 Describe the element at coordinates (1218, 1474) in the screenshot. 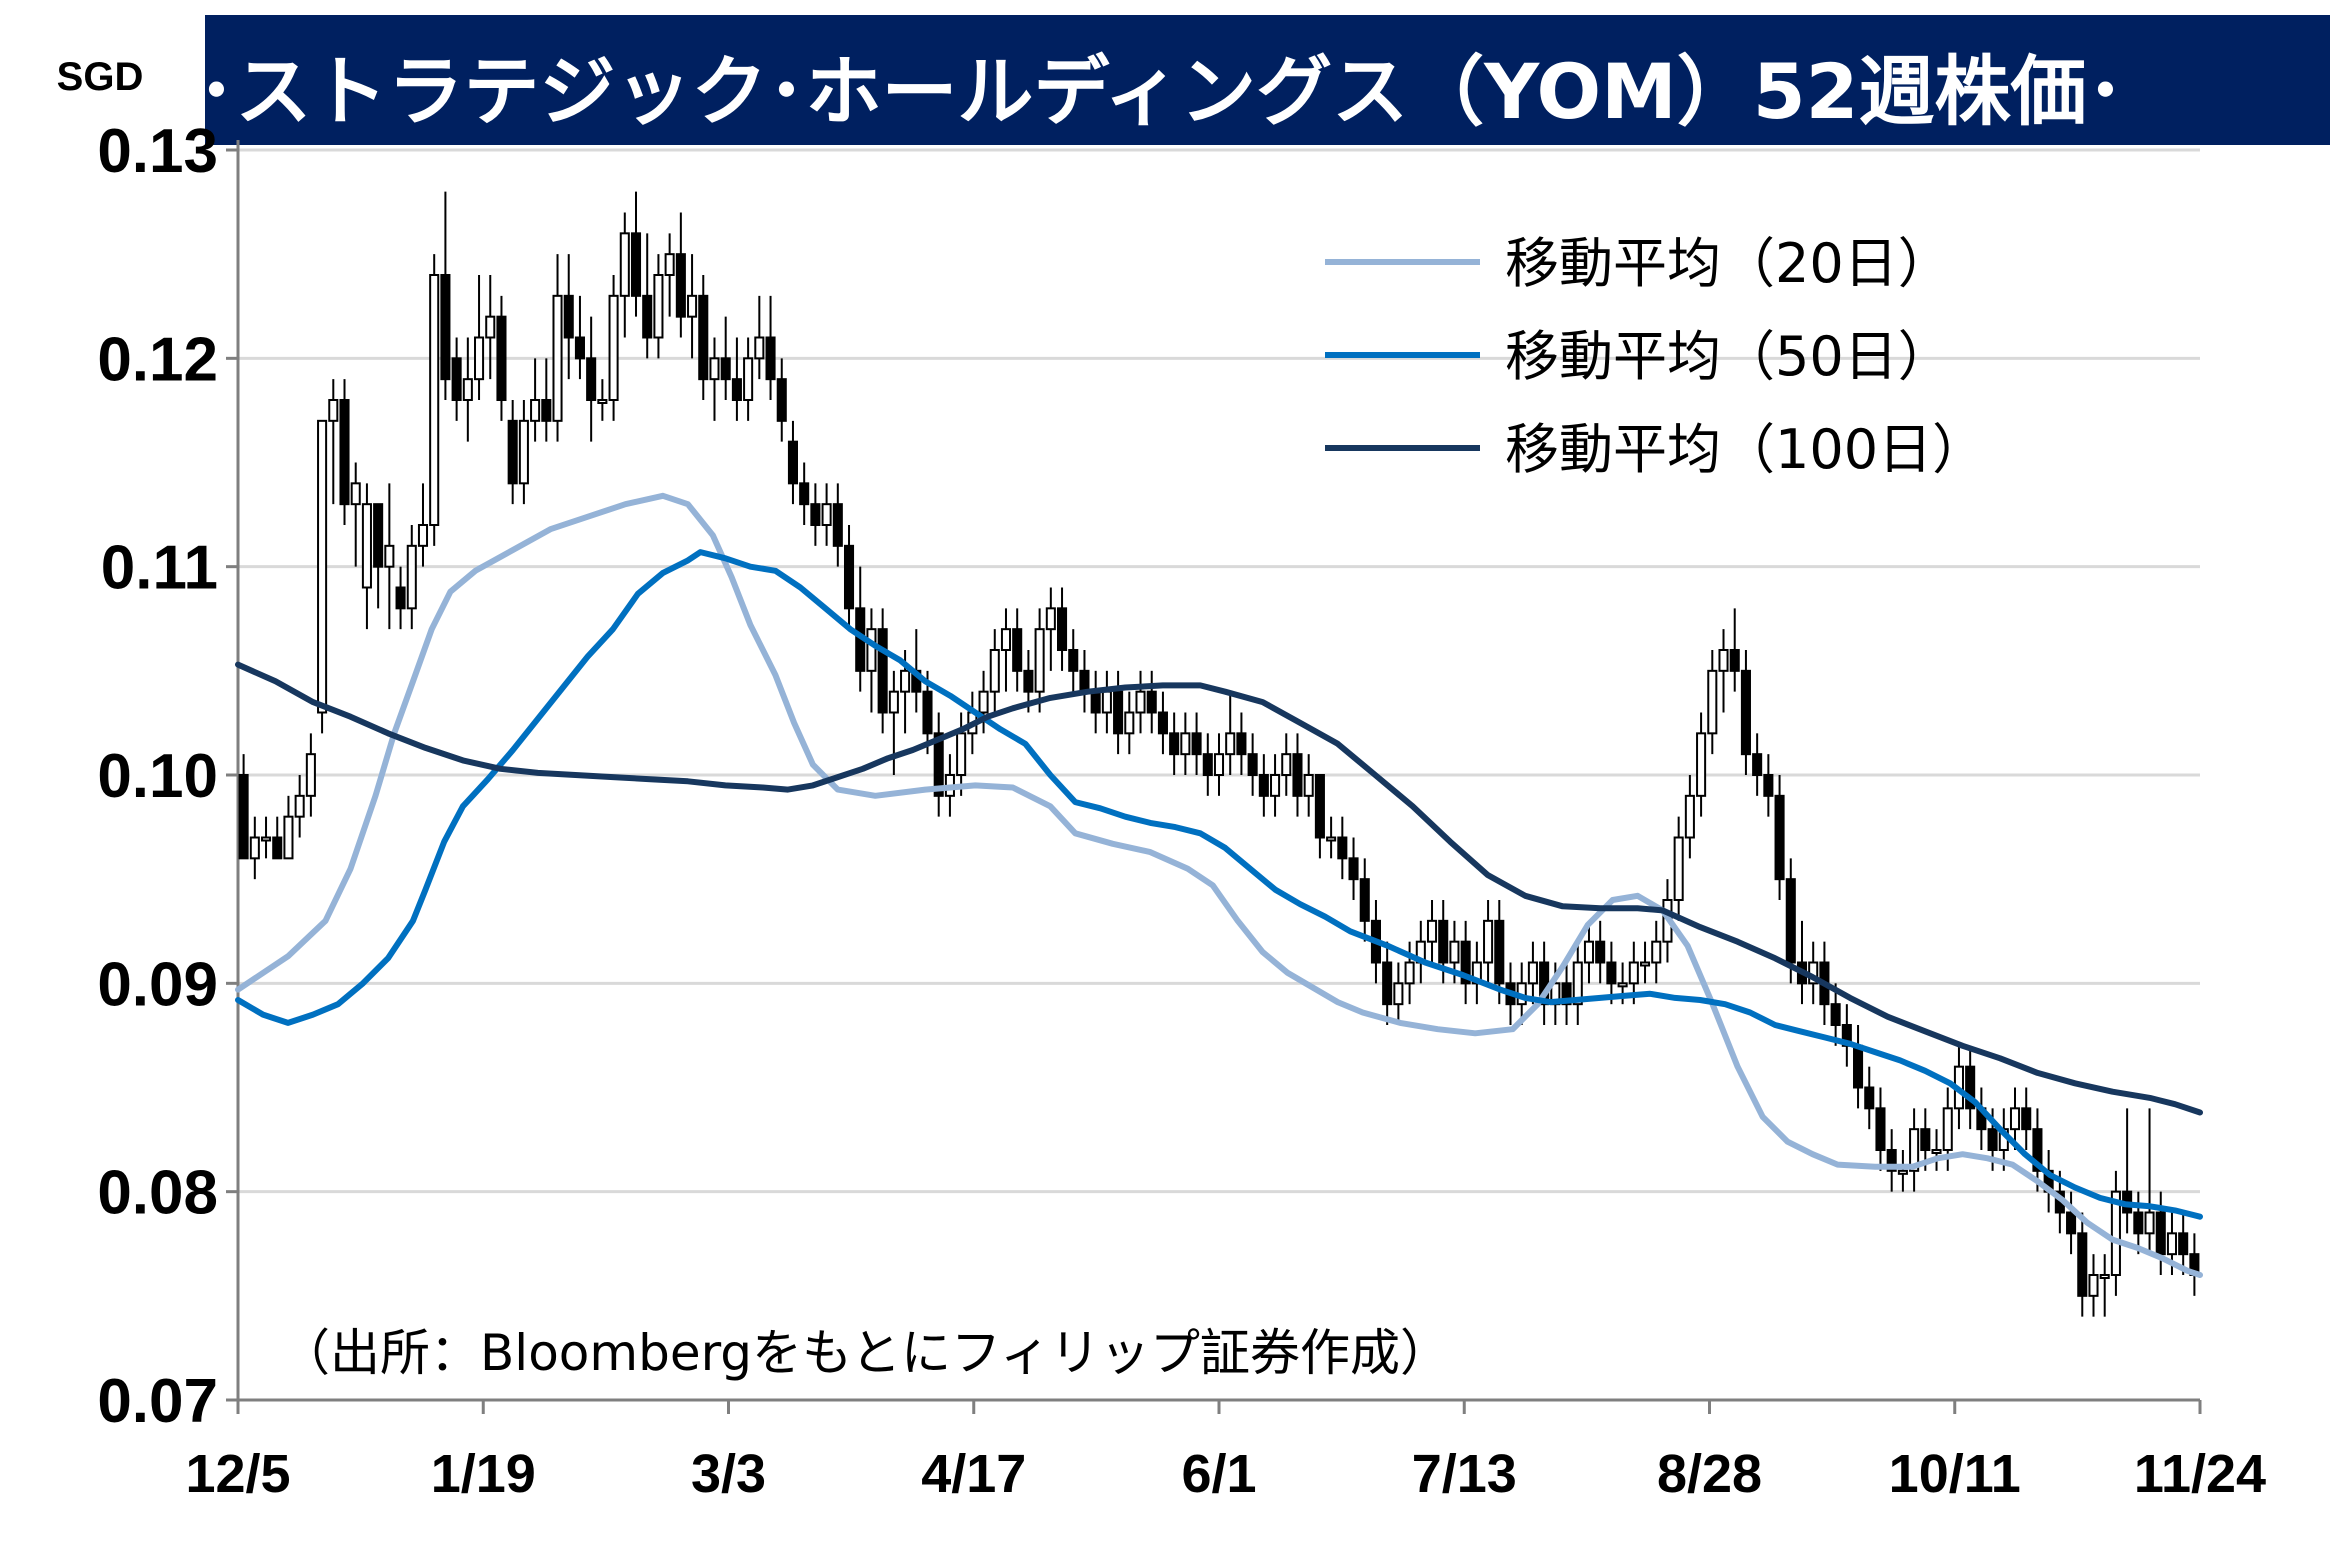

I see `x-tick-label: 6/1` at that location.